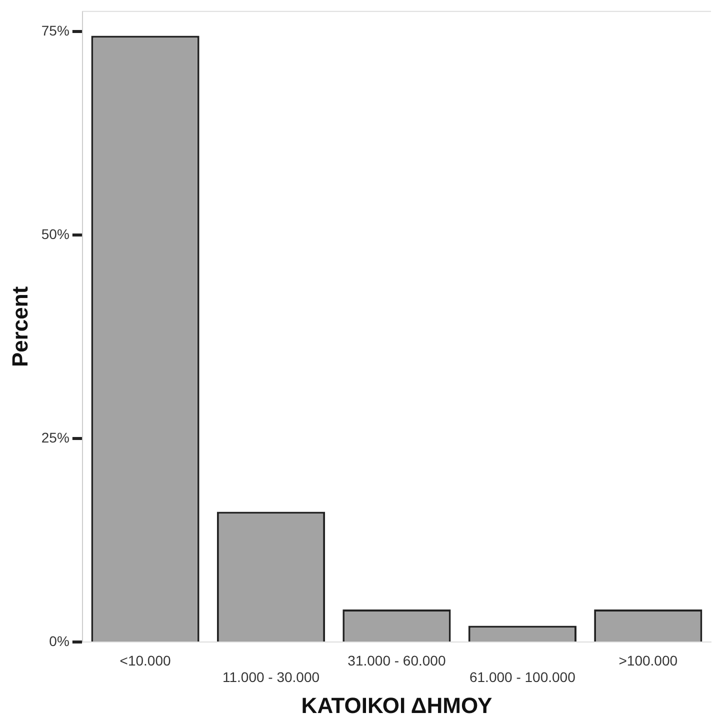 The image size is (713, 728). What do you see at coordinates (522, 677) in the screenshot?
I see `x-tick-label: 61.000 - 100.000` at bounding box center [522, 677].